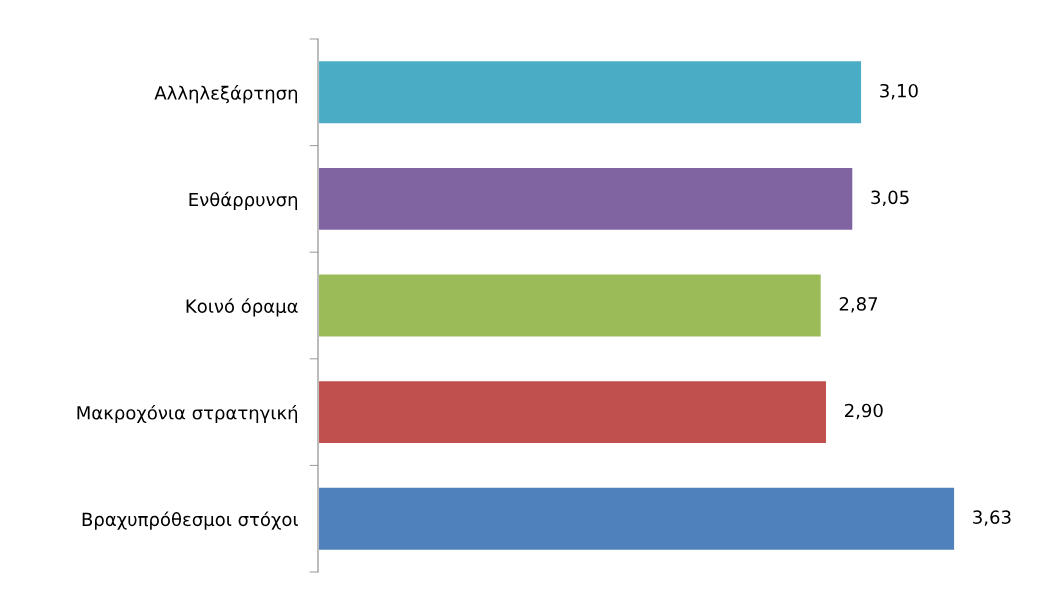  What do you see at coordinates (226, 94) in the screenshot?
I see `y-tick-label: Αλληλεξάρτηση` at bounding box center [226, 94].